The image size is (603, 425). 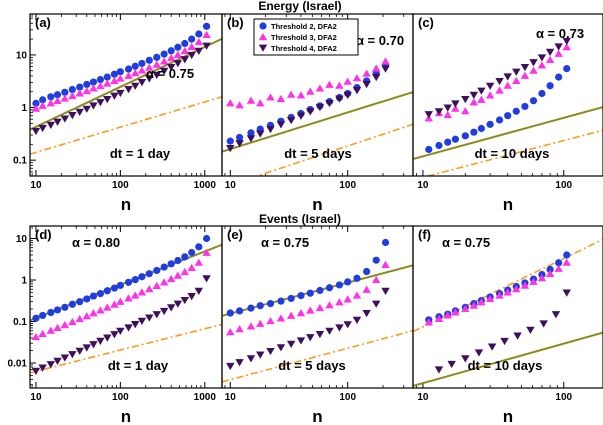 I want to click on panel-b-x-axis-title: n, so click(x=317, y=204).